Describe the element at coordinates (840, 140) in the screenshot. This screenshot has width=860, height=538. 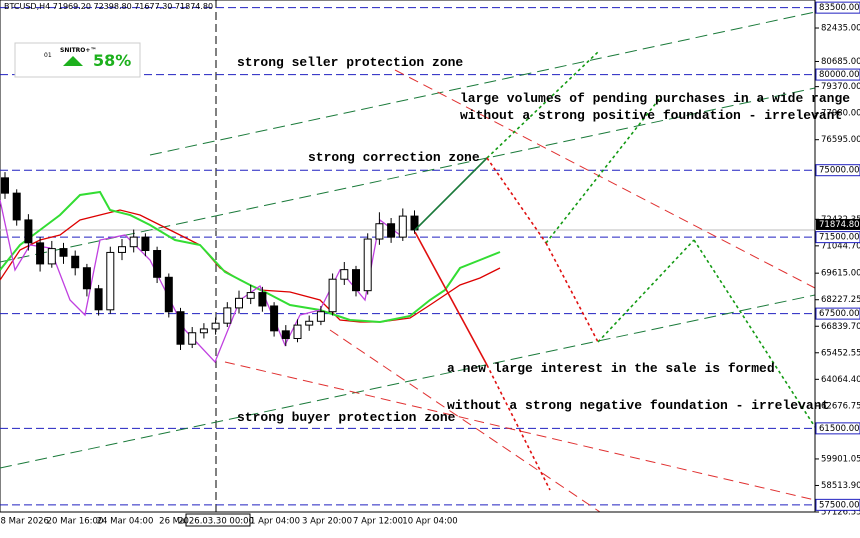
I see `y-tick-label: 76595.00` at that location.